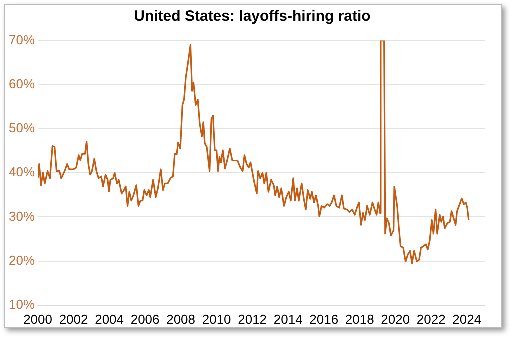 This screenshot has width=513, height=340. I want to click on x-tick-label: 2024, so click(467, 319).